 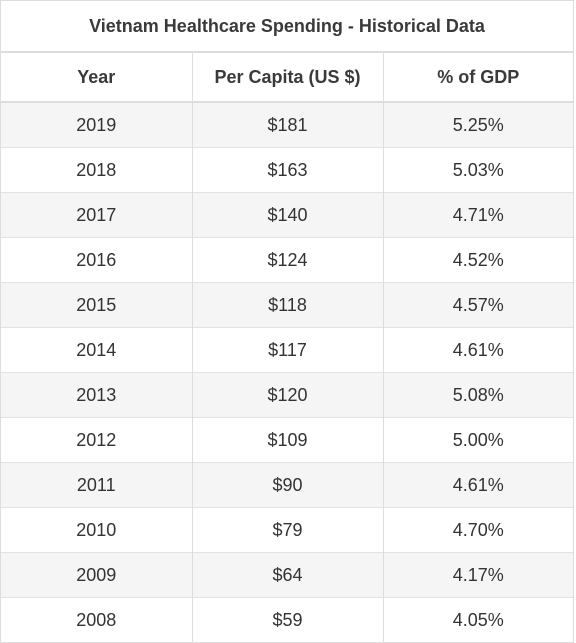 What do you see at coordinates (96, 78) in the screenshot?
I see `column-header-year: Year` at bounding box center [96, 78].